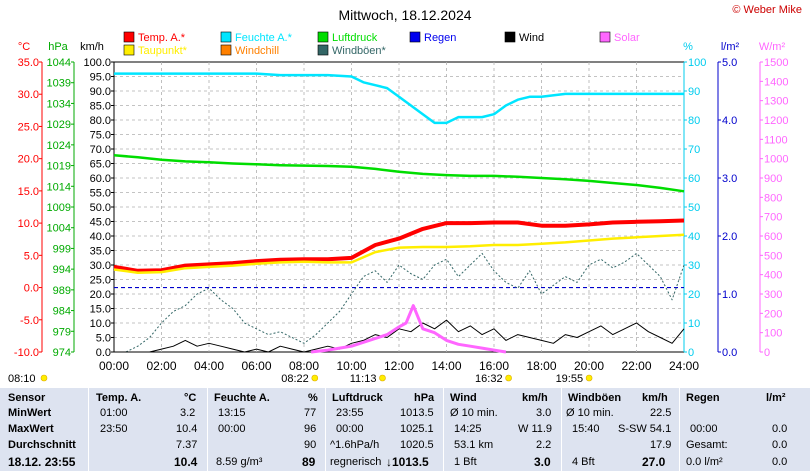  I want to click on stats-avg-press-desc: ^1.6hPa/h, so click(355, 445).